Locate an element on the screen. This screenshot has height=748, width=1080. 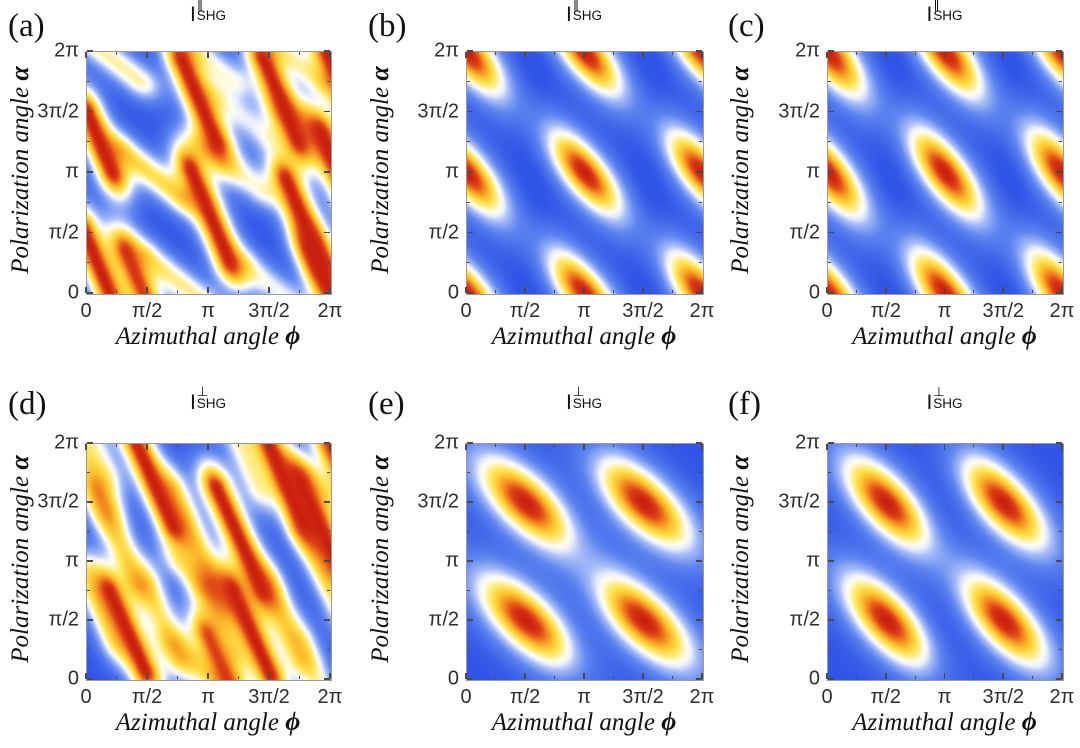
panel-label: (d) is located at coordinates (27, 404).